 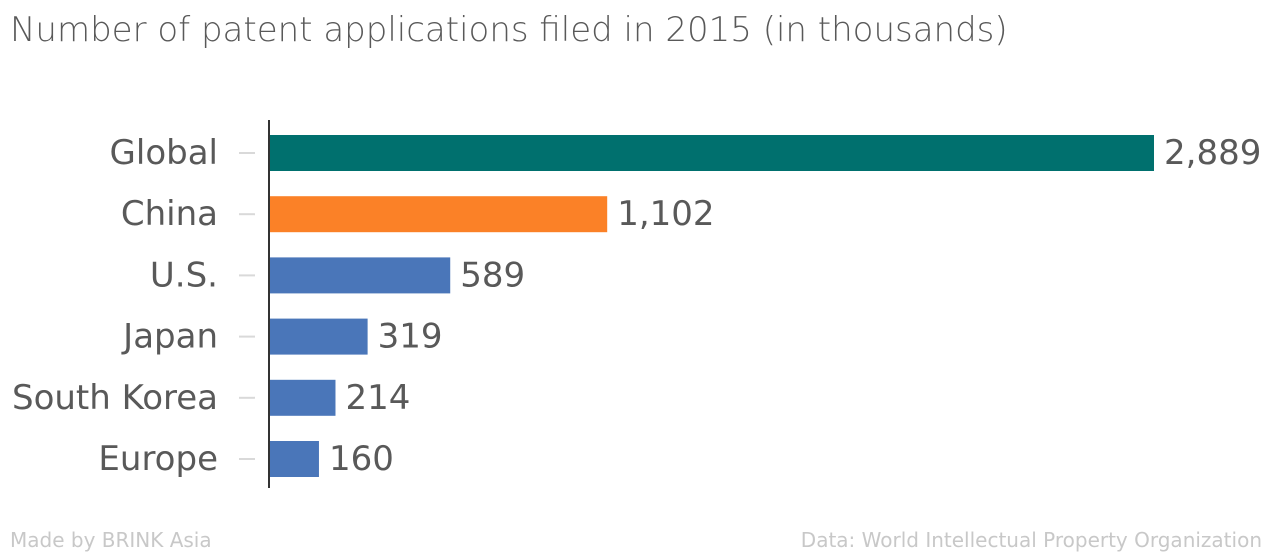 What do you see at coordinates (247, 306) in the screenshot?
I see `category-axis-ticks` at bounding box center [247, 306].